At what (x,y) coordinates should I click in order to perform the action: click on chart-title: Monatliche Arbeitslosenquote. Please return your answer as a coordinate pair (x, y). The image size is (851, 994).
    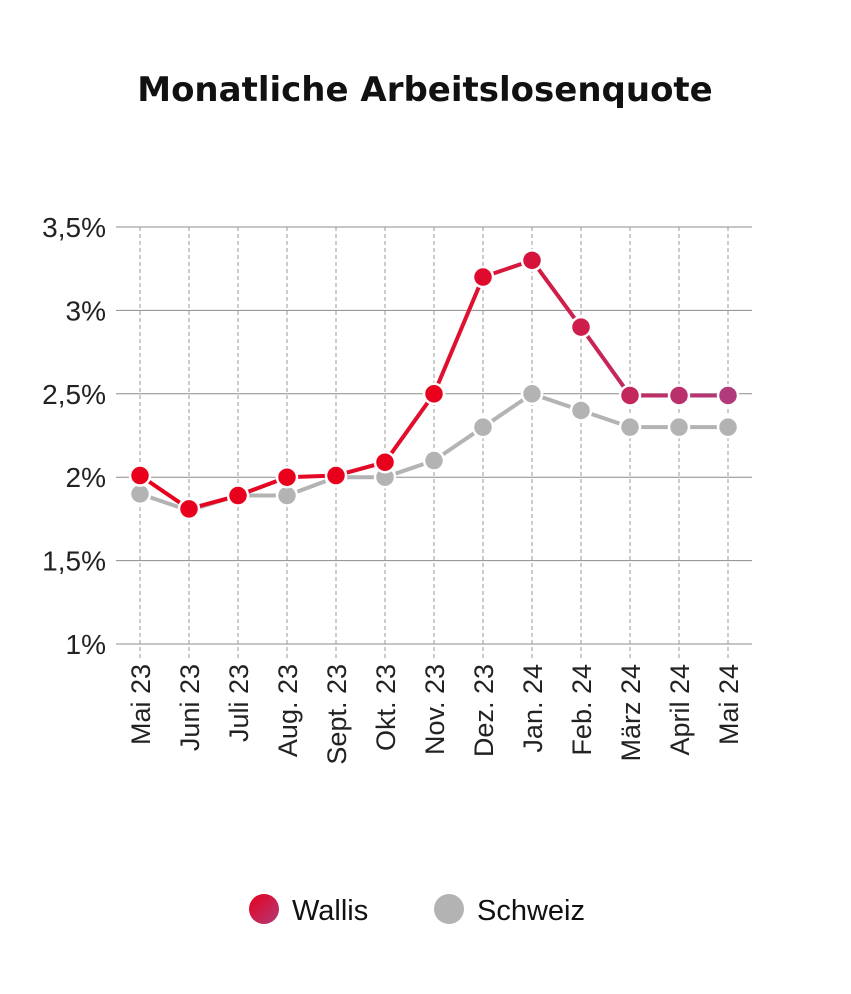
    Looking at the image, I should click on (425, 90).